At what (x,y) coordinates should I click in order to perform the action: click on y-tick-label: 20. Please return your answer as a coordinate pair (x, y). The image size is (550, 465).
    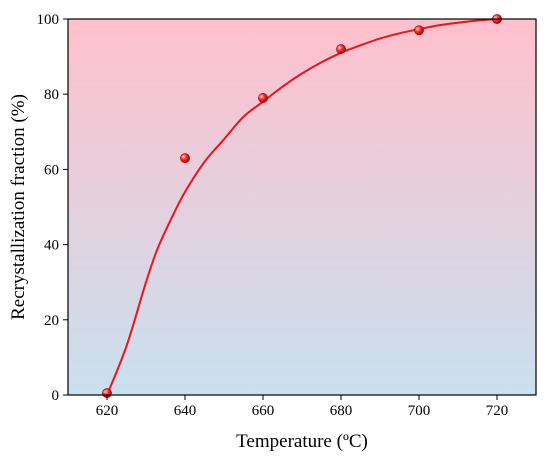
    Looking at the image, I should click on (51, 321).